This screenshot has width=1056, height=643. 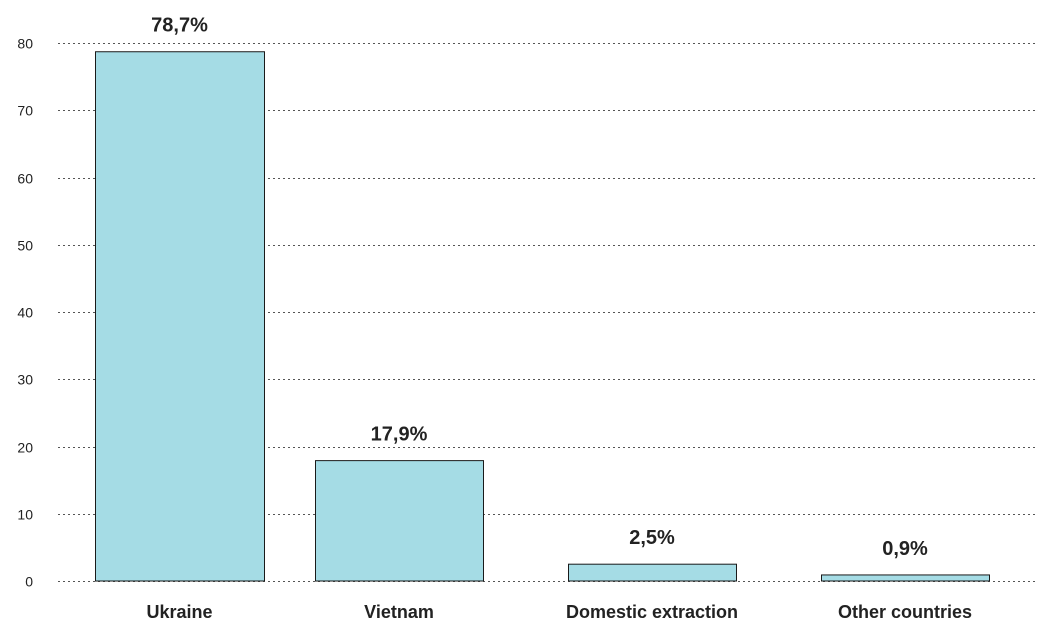 I want to click on bar-value-label: 2,5%, so click(x=652, y=538).